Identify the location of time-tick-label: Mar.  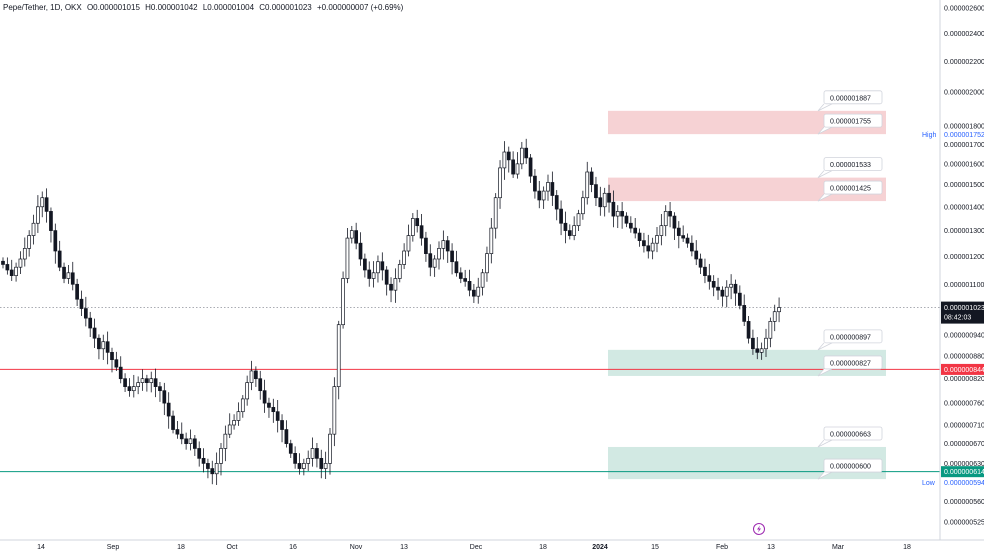
(838, 547).